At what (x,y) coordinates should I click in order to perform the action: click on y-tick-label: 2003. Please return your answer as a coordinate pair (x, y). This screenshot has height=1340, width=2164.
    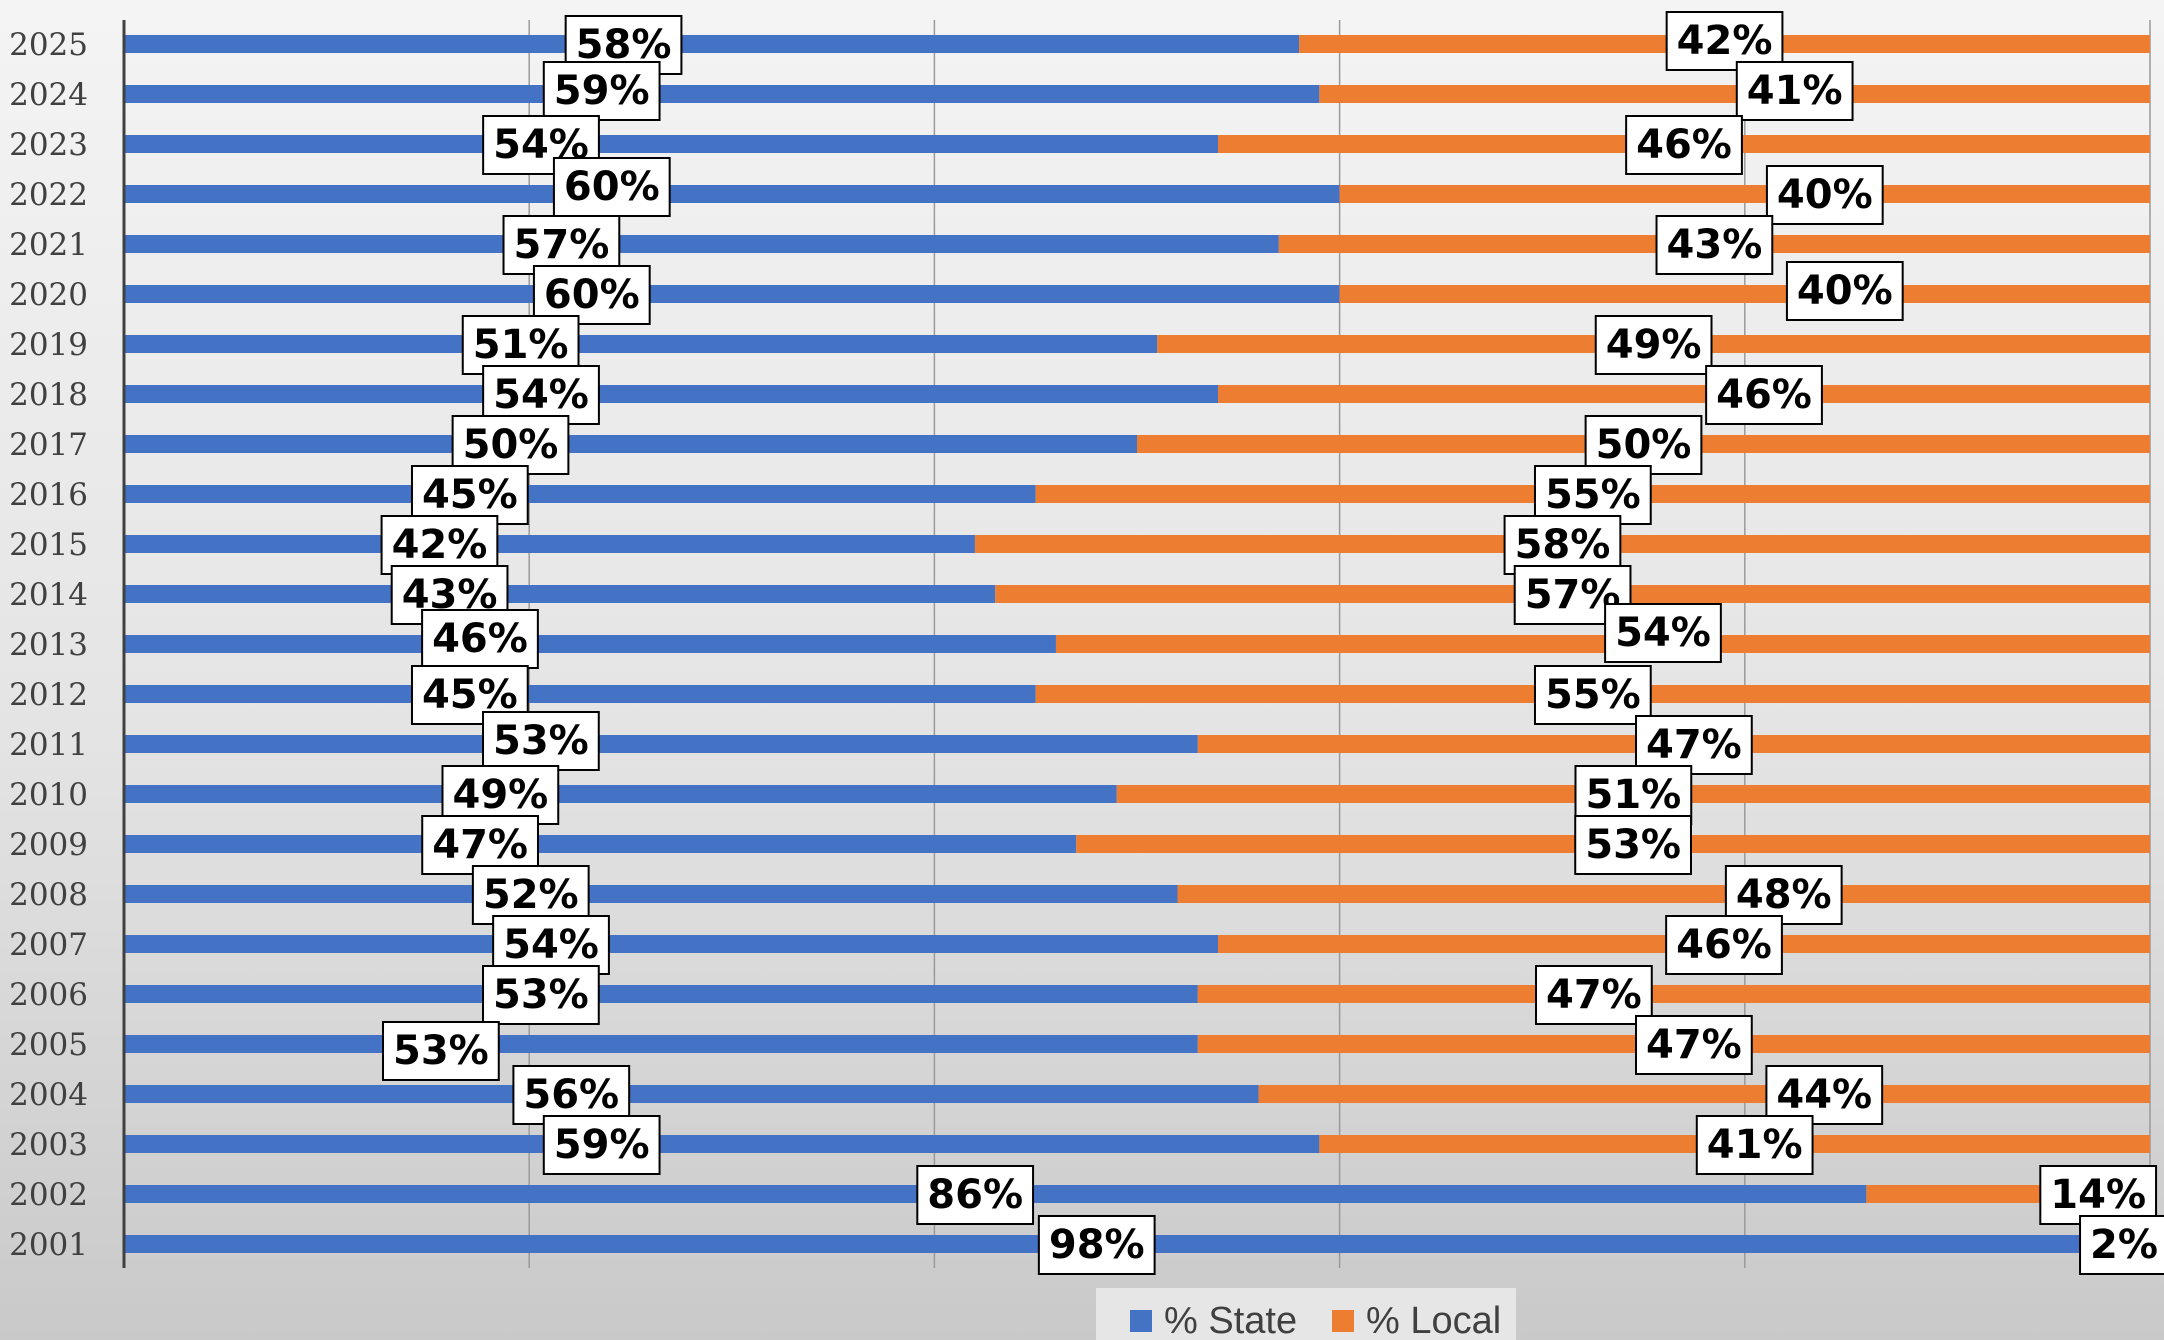
    Looking at the image, I should click on (48, 1145).